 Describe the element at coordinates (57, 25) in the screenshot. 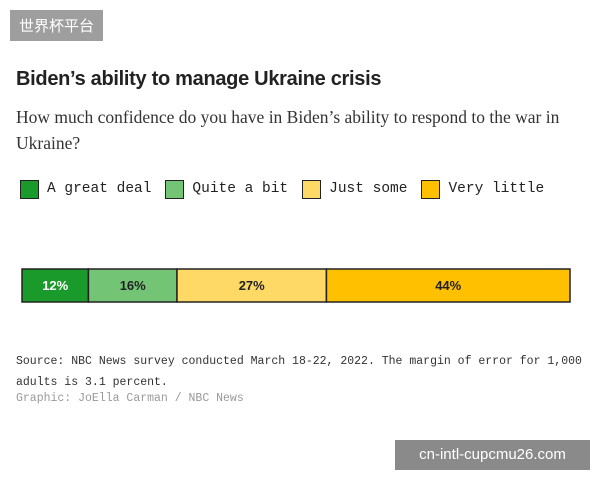

I see `watermark: 世界杯平台` at that location.